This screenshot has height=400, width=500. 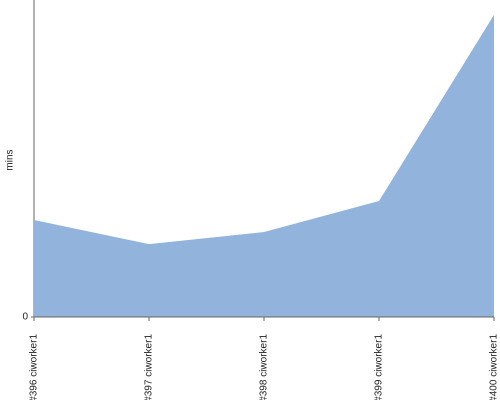 I want to click on x-tick-label: #400 ciworker1, so click(x=494, y=367).